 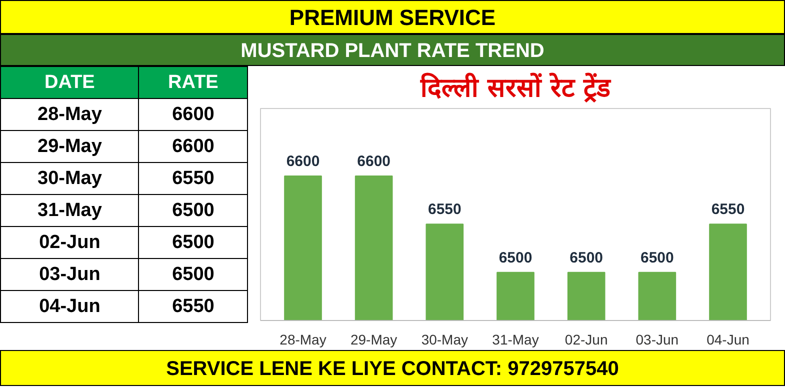 What do you see at coordinates (69, 306) in the screenshot?
I see `category-label: 04-Jun` at bounding box center [69, 306].